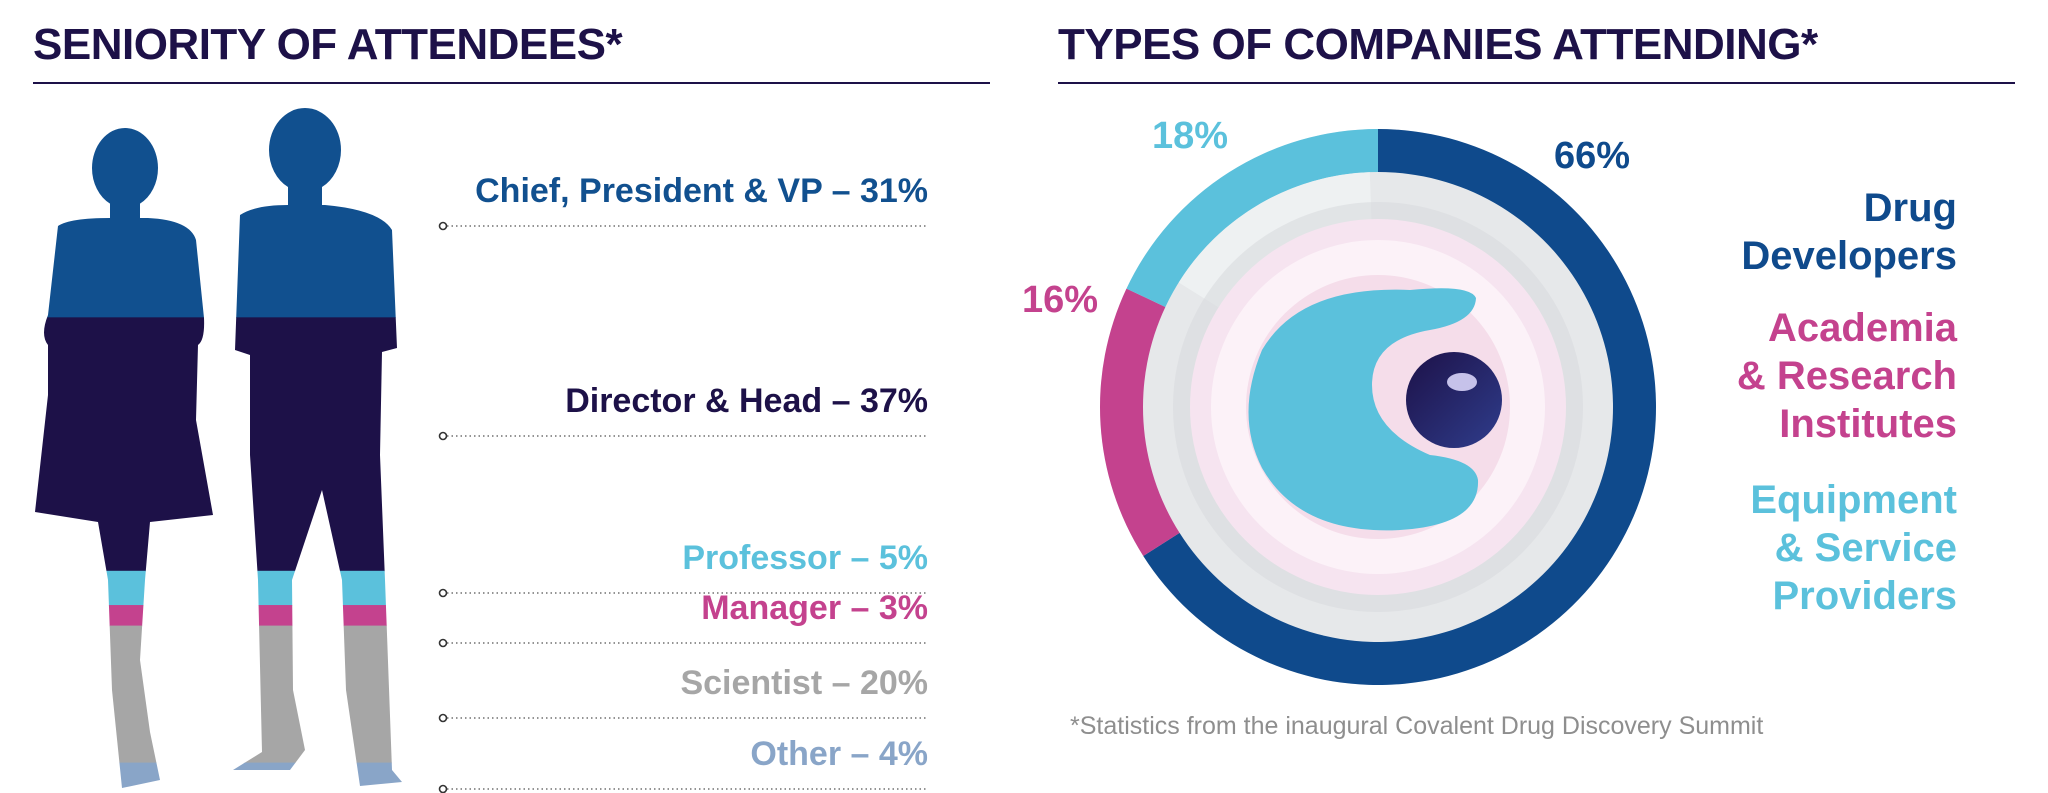  What do you see at coordinates (1849, 232) in the screenshot?
I see `legend-drug-developers: Drug Developers` at bounding box center [1849, 232].